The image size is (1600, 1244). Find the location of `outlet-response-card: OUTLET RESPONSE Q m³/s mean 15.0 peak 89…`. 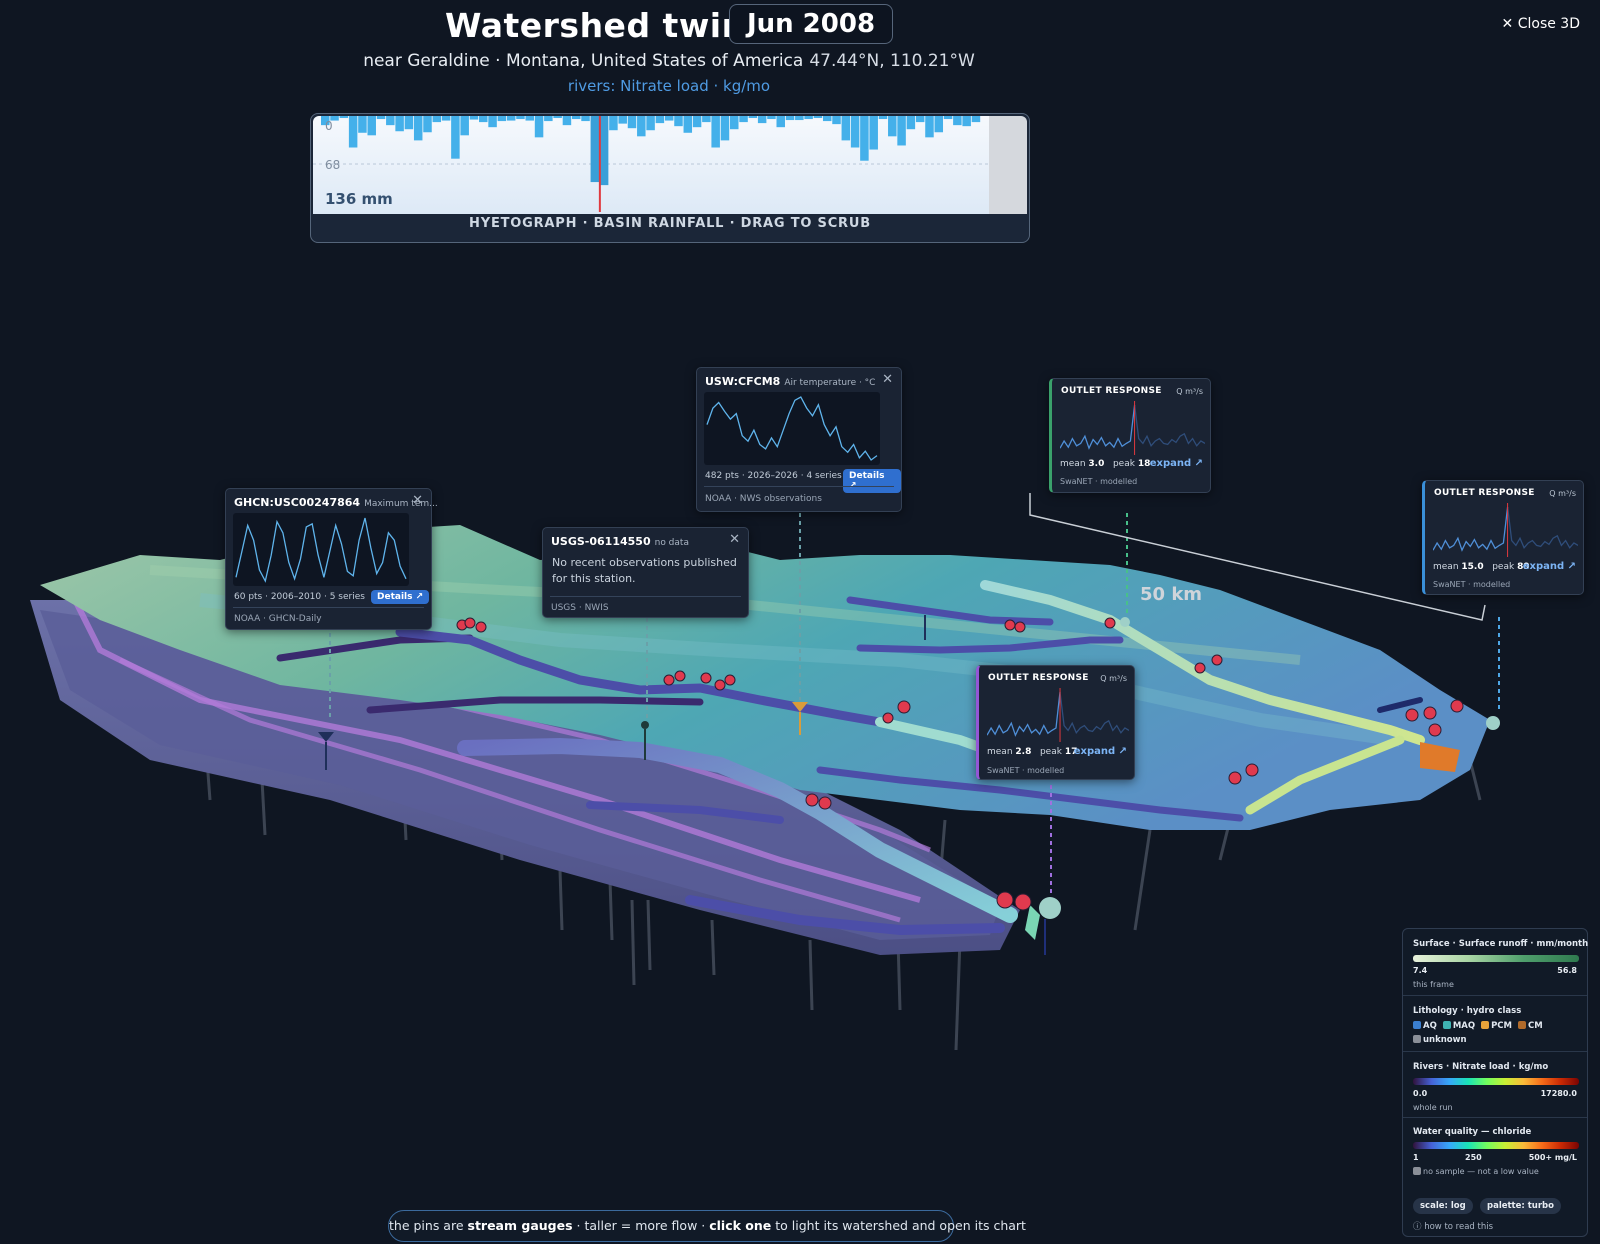

outlet-response-card: OUTLET RESPONSE Q m³/s mean 15.0 peak 89… is located at coordinates (1503, 537).